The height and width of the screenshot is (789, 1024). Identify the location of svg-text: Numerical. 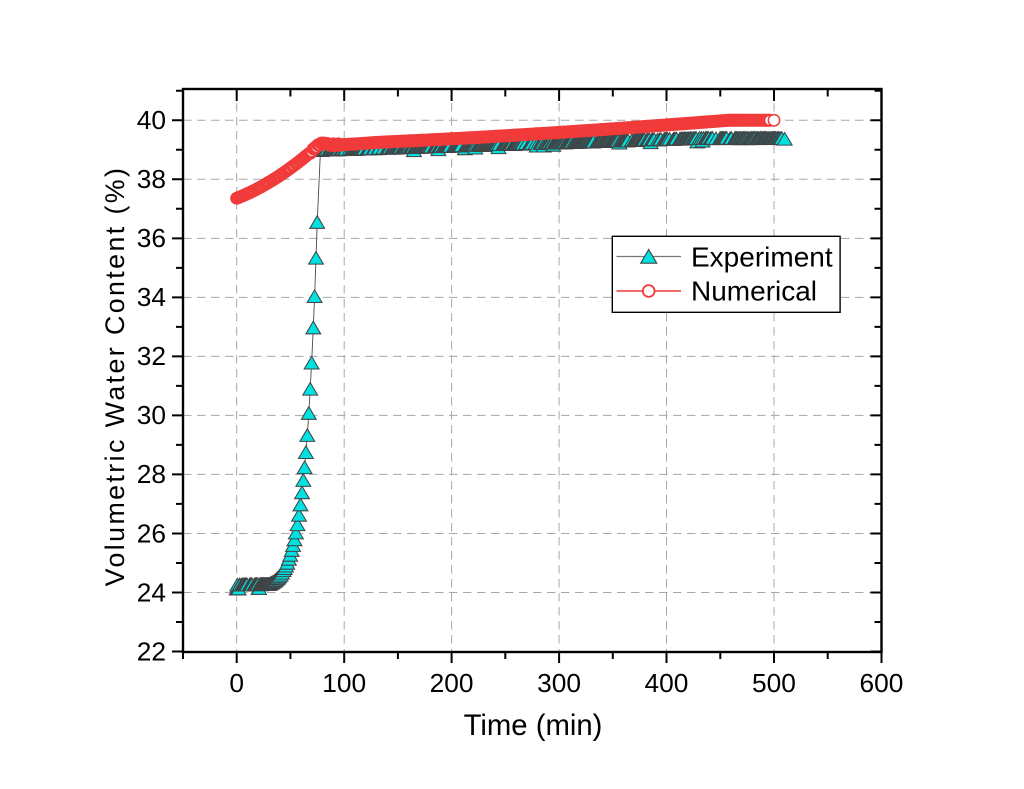
(754, 291).